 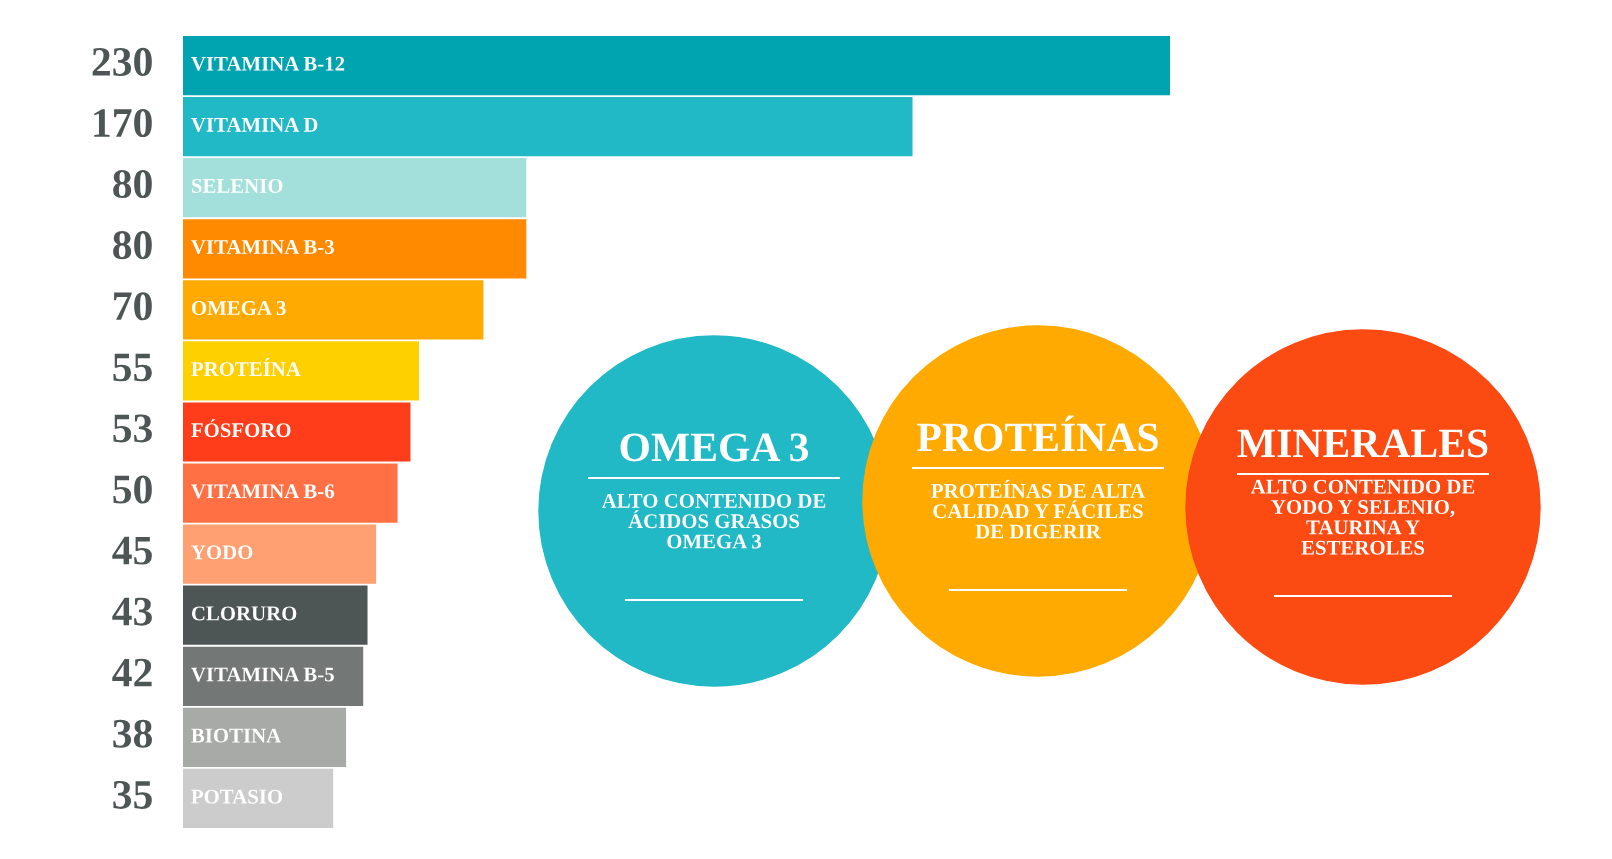 I want to click on text: ALTO CONTENIDO DE YODO Y SELENIO, TAURINA Y ESTEROLES, so click(x=1362, y=517).